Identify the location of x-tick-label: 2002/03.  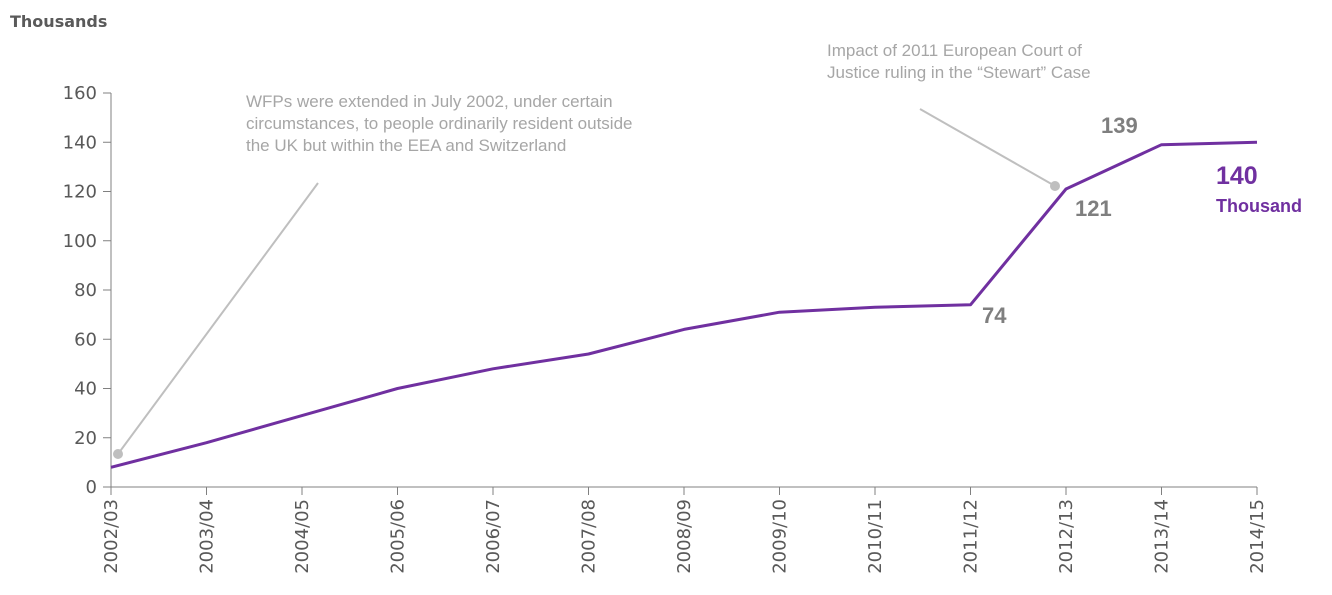
(111, 536).